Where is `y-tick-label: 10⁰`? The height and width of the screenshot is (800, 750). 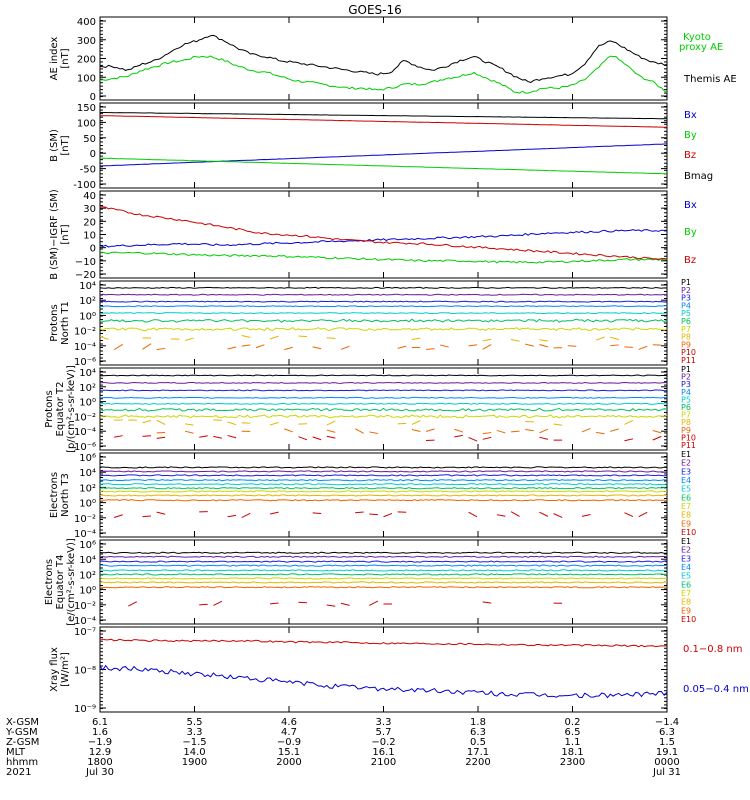
y-tick-label: 10⁰ is located at coordinates (87, 504).